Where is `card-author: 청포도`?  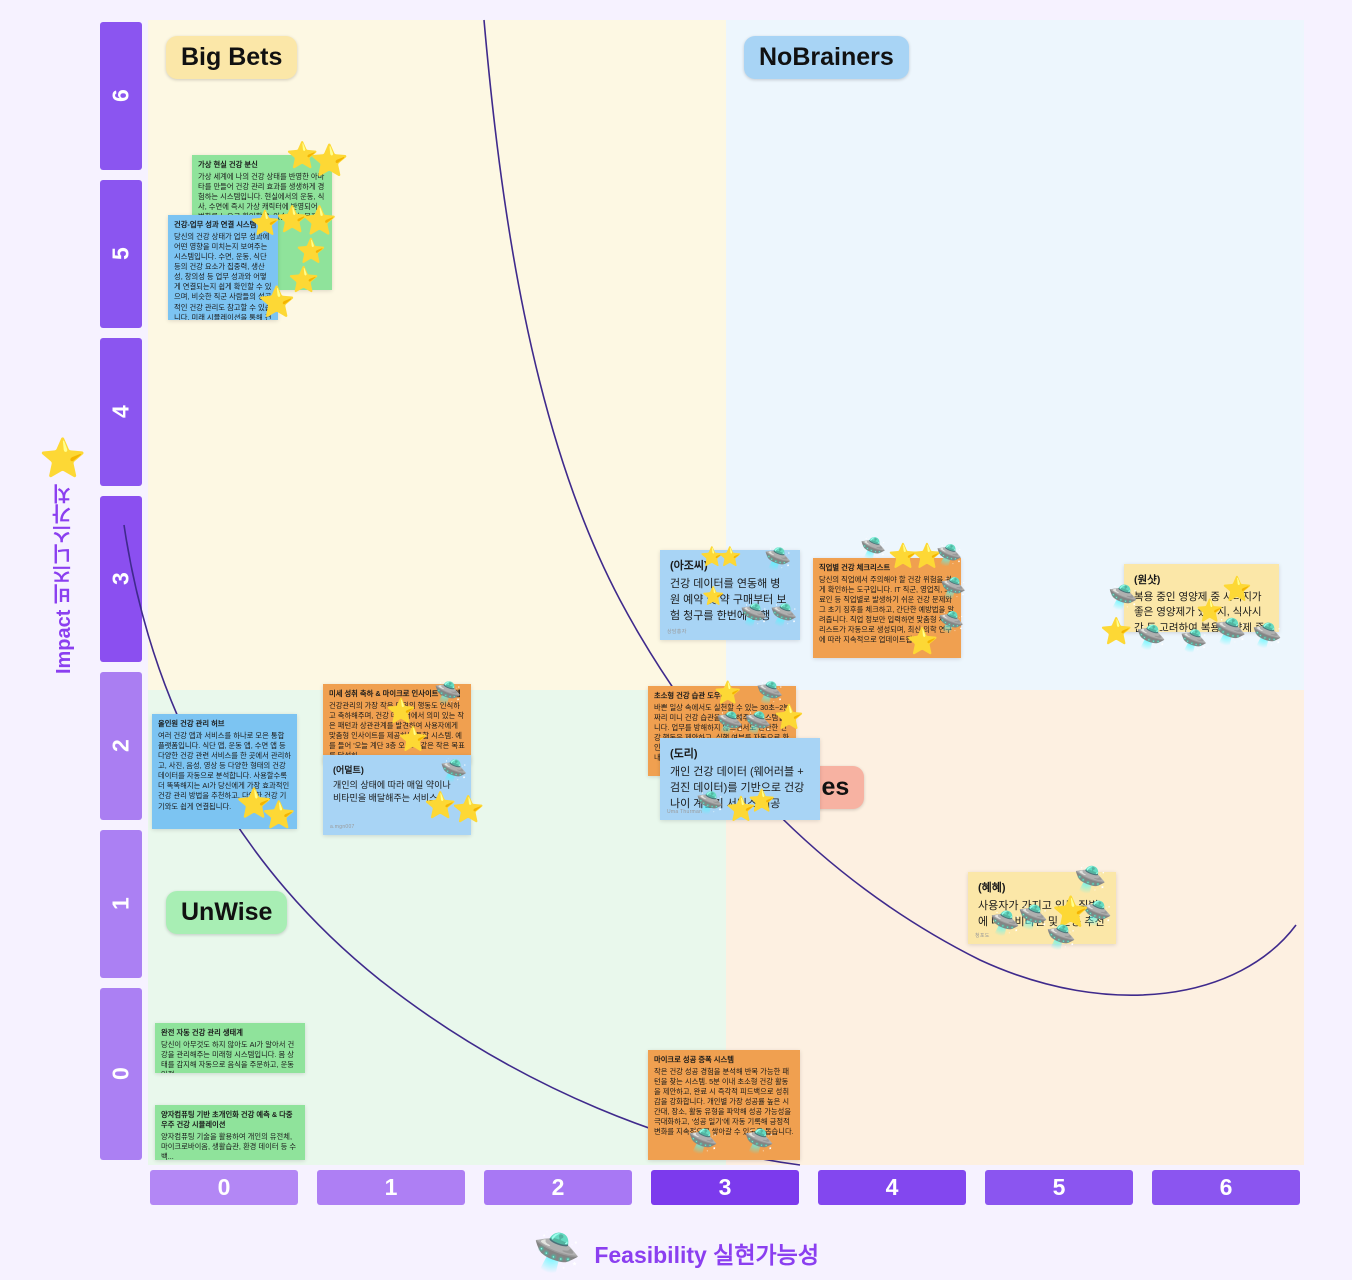
card-author: 청포도 is located at coordinates (982, 935).